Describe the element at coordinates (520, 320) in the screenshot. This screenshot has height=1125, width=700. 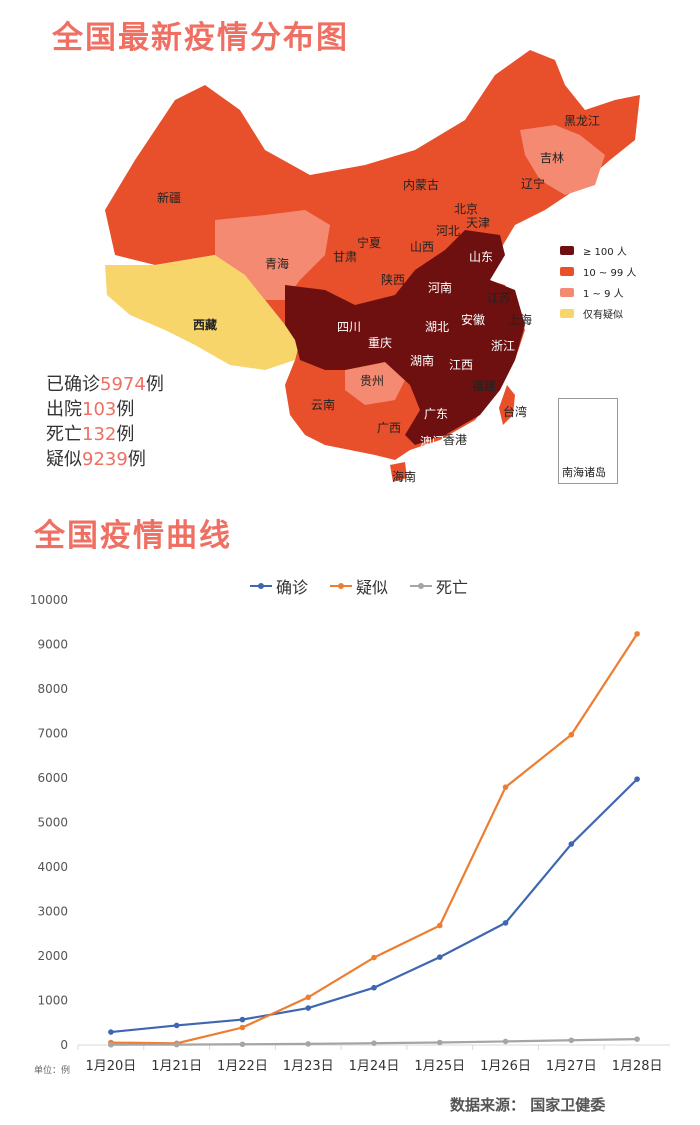
I see `label-shanghai: 上海` at that location.